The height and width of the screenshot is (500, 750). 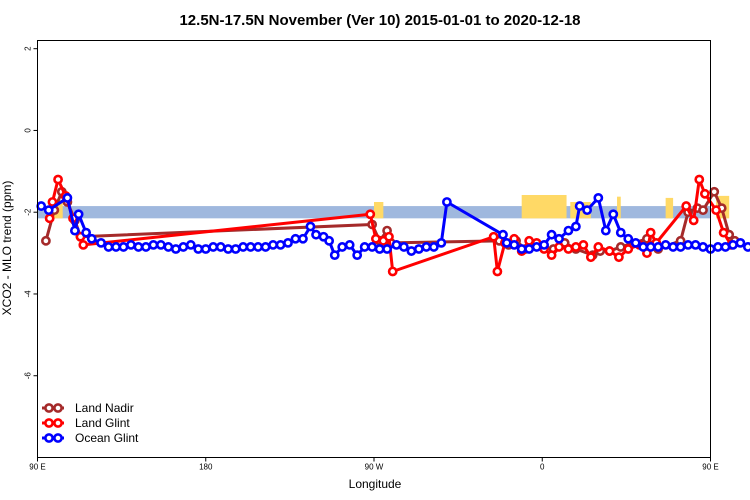 What do you see at coordinates (28, 48) in the screenshot?
I see `y-tick-label: 2` at bounding box center [28, 48].